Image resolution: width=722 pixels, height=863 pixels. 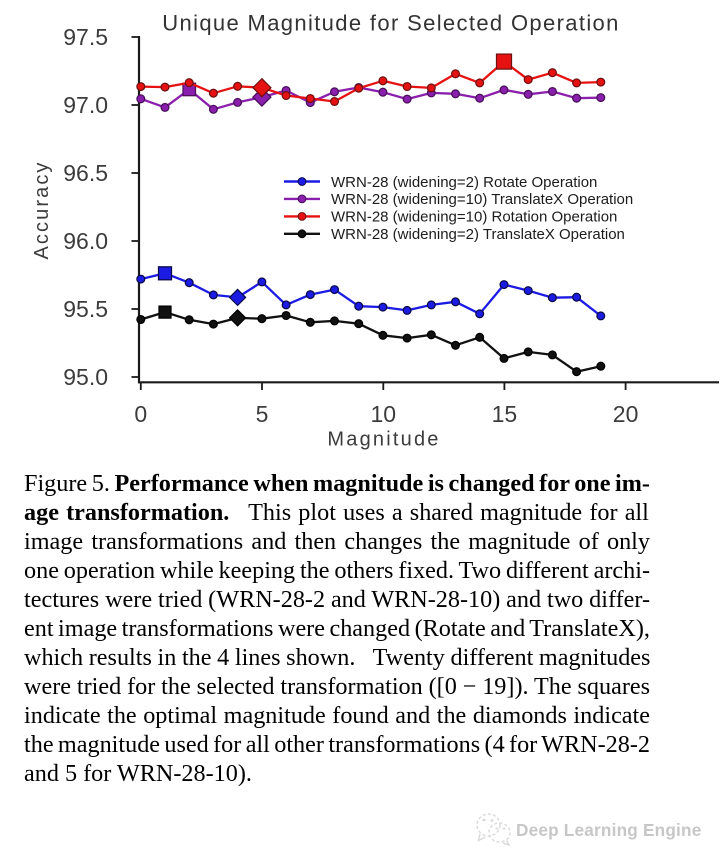 I want to click on svg-text: 10, so click(x=384, y=414).